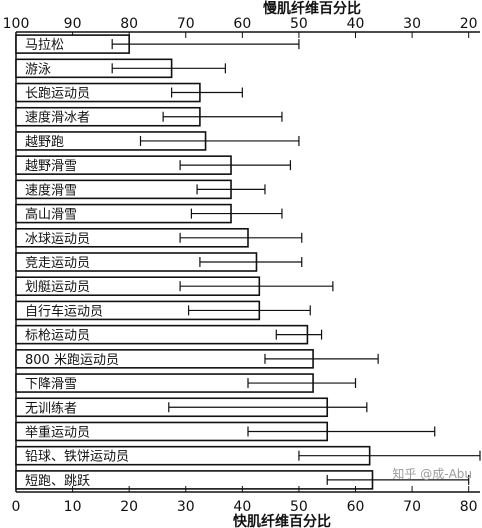 The image size is (482, 528). Describe the element at coordinates (51, 215) in the screenshot. I see `bar-label: 高山滑雪` at that location.